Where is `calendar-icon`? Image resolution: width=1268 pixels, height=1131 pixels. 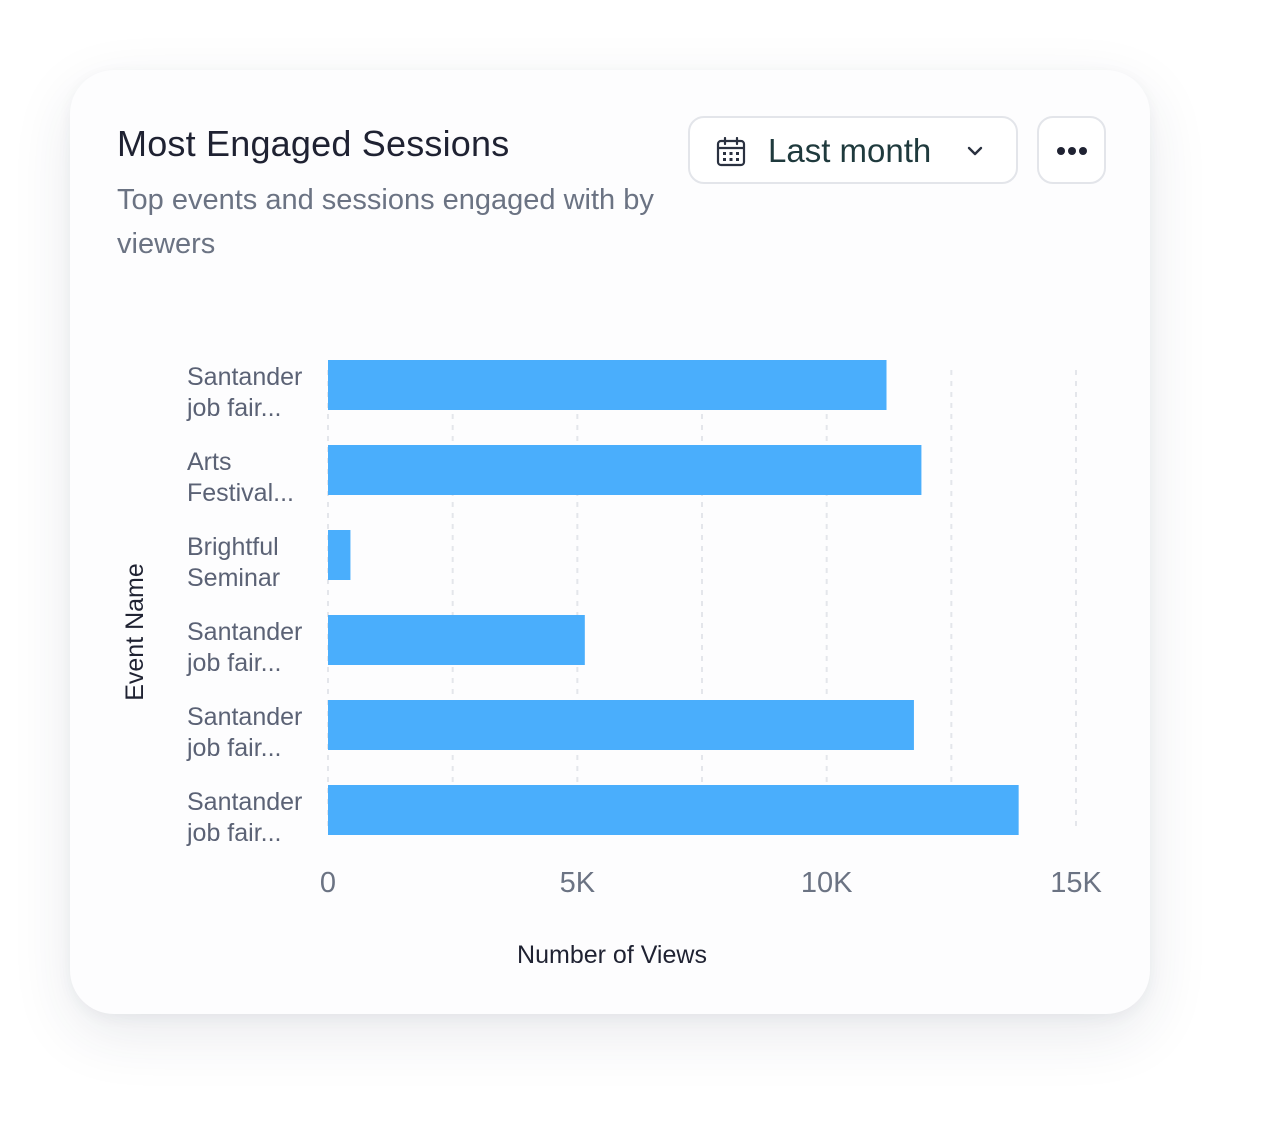
calendar-icon is located at coordinates (731, 152).